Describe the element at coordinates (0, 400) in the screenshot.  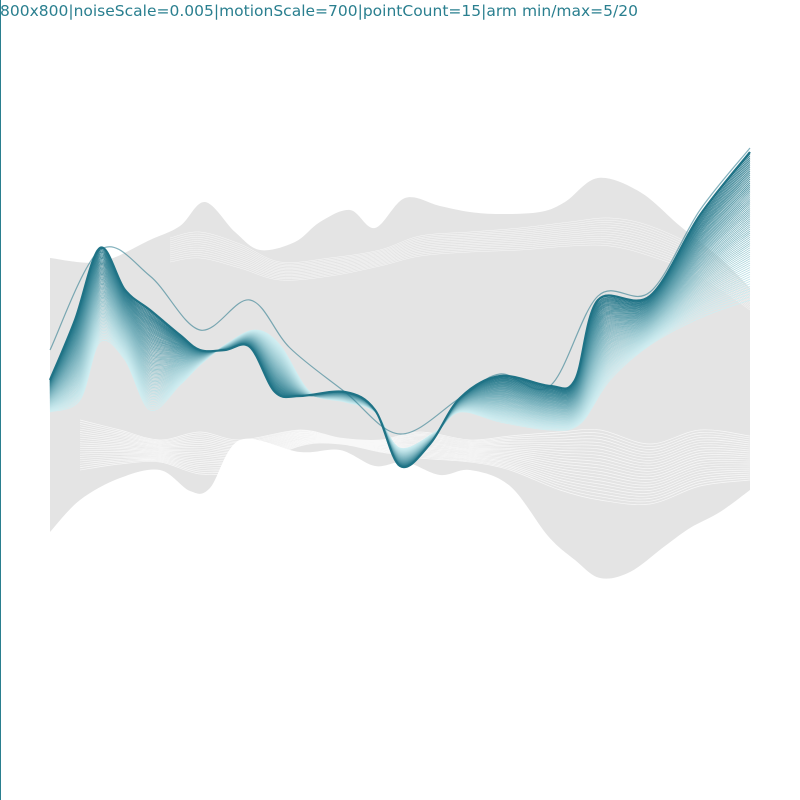
I see `canvas-left-edge` at that location.